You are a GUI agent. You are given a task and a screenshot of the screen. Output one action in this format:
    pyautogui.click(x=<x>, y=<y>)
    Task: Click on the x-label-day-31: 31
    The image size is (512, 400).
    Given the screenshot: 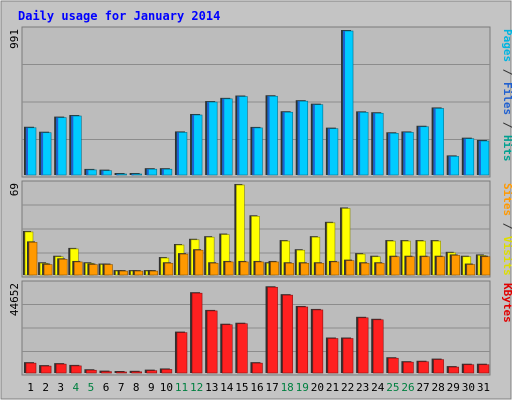 What is the action you would take?
    pyautogui.click(x=483, y=387)
    